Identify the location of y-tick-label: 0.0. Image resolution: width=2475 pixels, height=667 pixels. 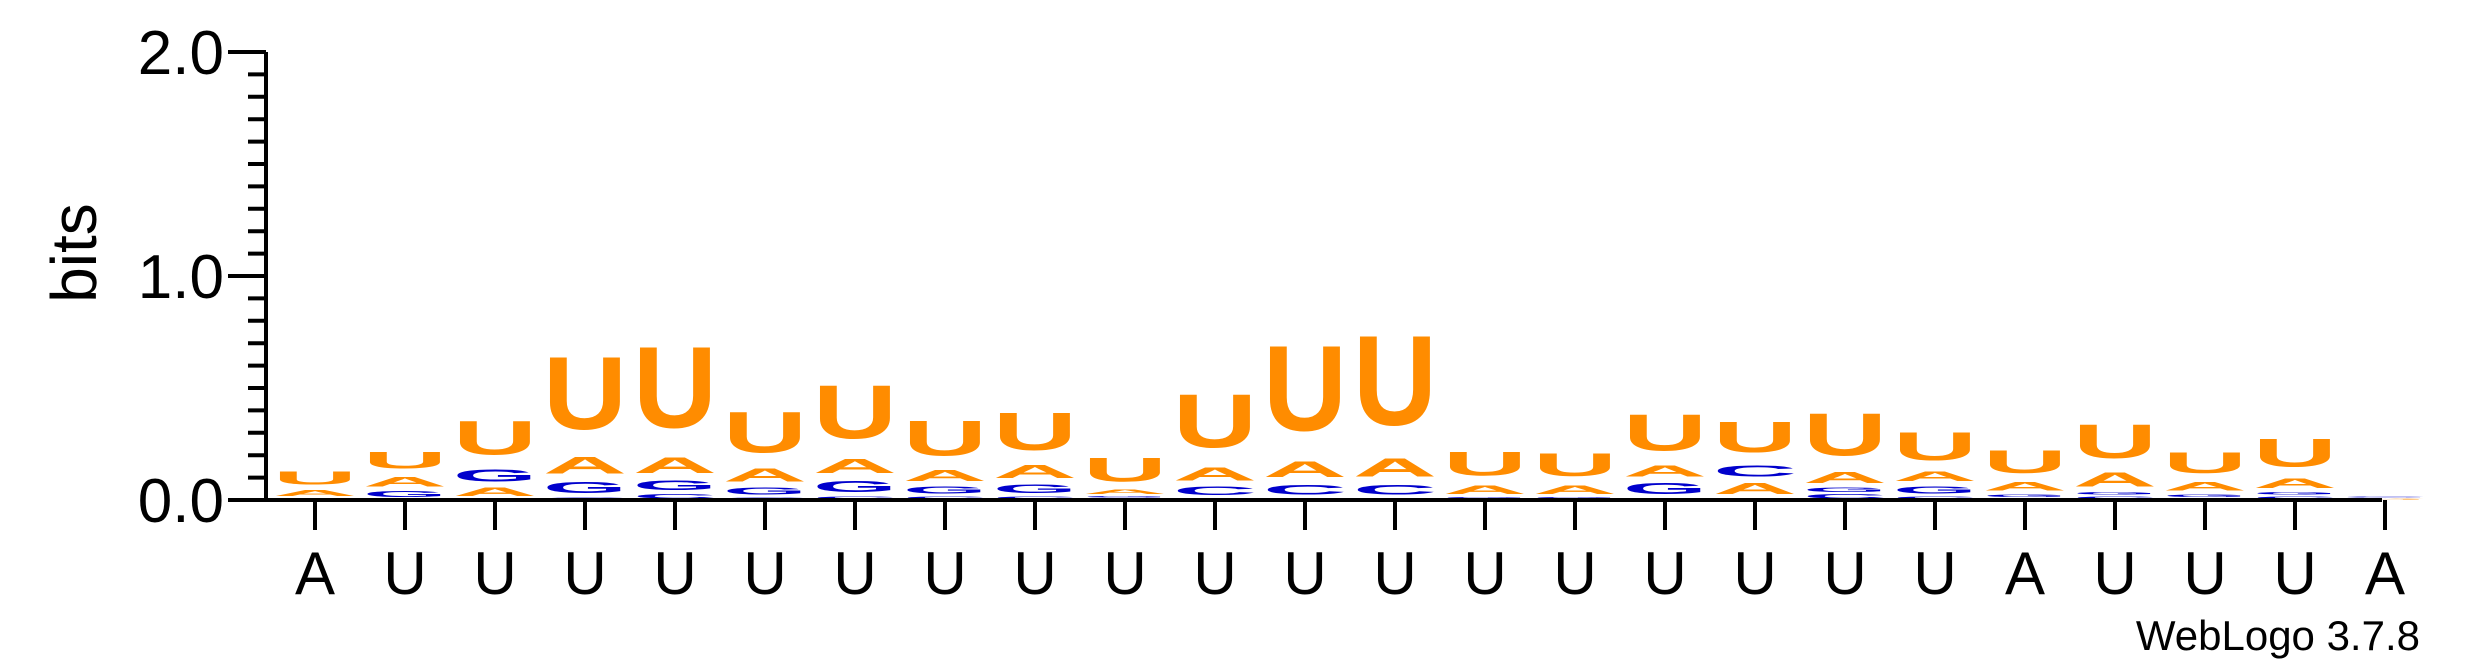
(181, 501).